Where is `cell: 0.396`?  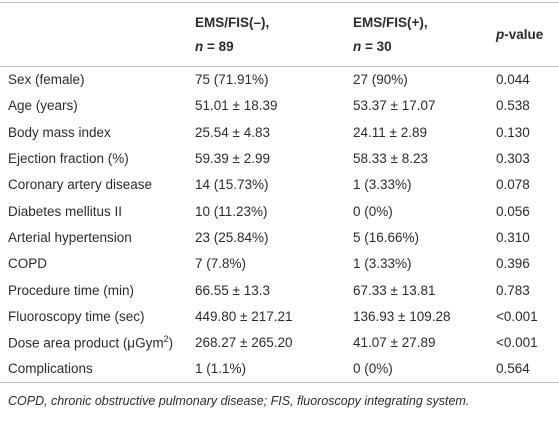 cell: 0.396 is located at coordinates (513, 264).